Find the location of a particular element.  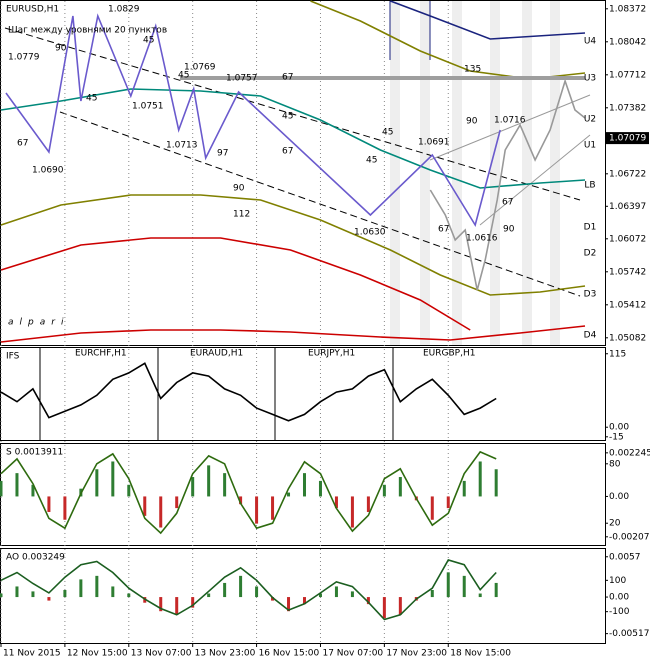

annotation: 97 is located at coordinates (222, 154).